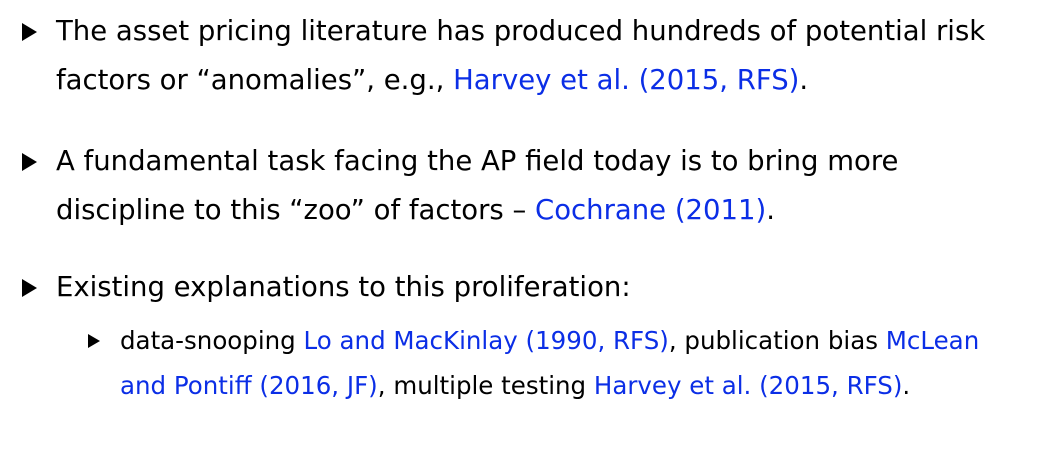  I want to click on sub-bullet-text-1: data-snooping, so click(212, 340).